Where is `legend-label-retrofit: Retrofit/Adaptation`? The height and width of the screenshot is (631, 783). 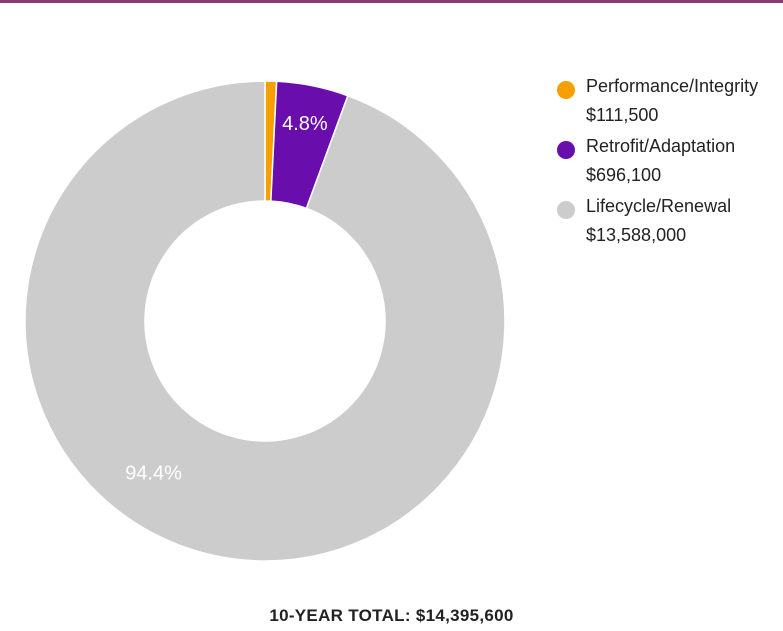
legend-label-retrofit: Retrofit/Adaptation is located at coordinates (661, 146).